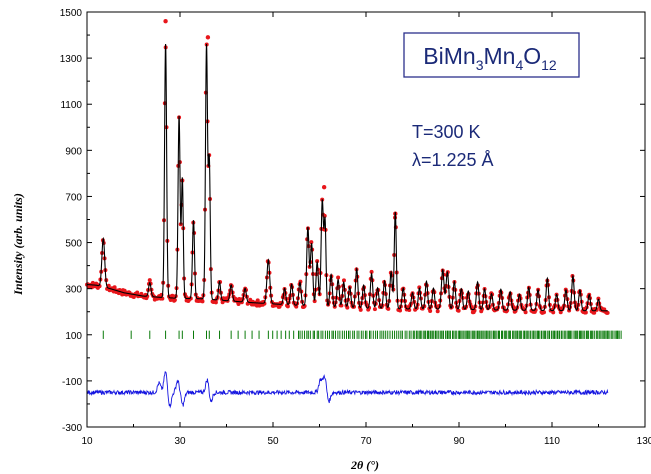  I want to click on compound-formula: BiMn3Mn4O12, so click(490, 58).